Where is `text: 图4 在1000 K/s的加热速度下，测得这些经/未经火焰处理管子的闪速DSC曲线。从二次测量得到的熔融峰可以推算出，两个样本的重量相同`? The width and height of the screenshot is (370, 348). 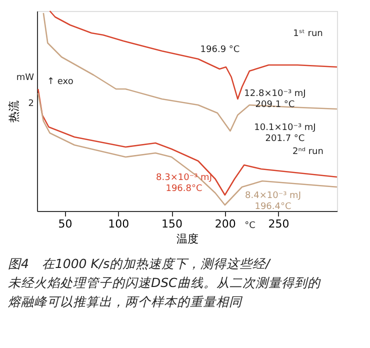
text: 图4 在1000 K/s的加热速度下，测得这些经/未经火焰处理管子的闪速DSC曲线。从二次测量得到的熔融峰可以推算出，两个样本的重量相同 is located at coordinates (164, 282).